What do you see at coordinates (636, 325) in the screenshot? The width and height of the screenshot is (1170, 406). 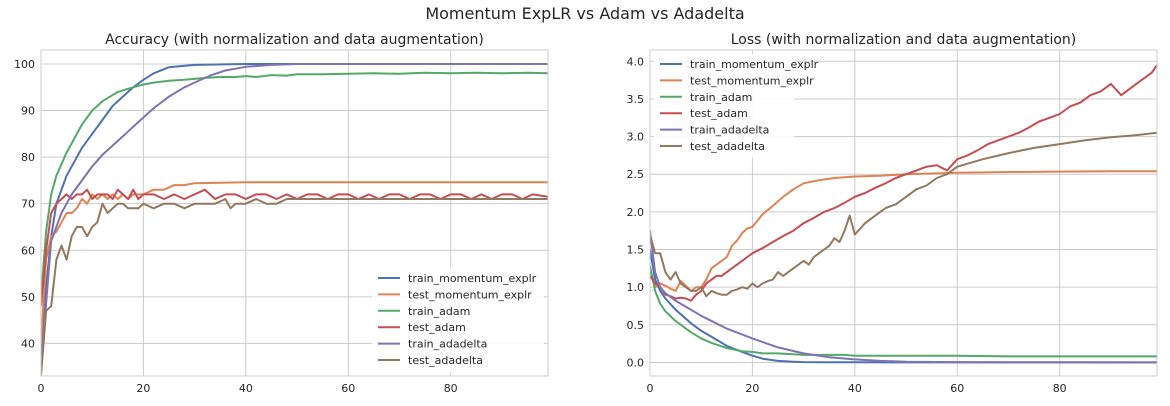 I see `y-tick-label: 0.5` at bounding box center [636, 325].